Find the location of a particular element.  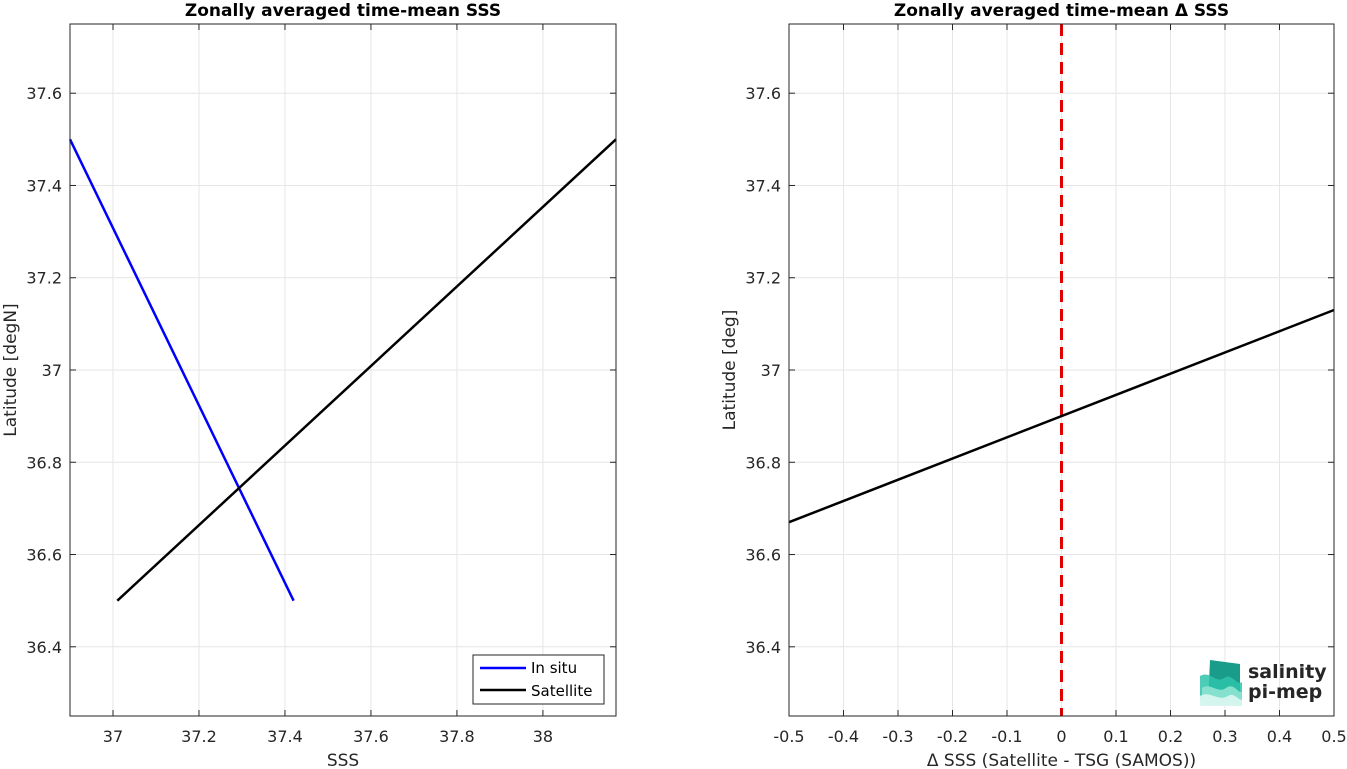

x-tick-label: 0.1 is located at coordinates (1115, 736).